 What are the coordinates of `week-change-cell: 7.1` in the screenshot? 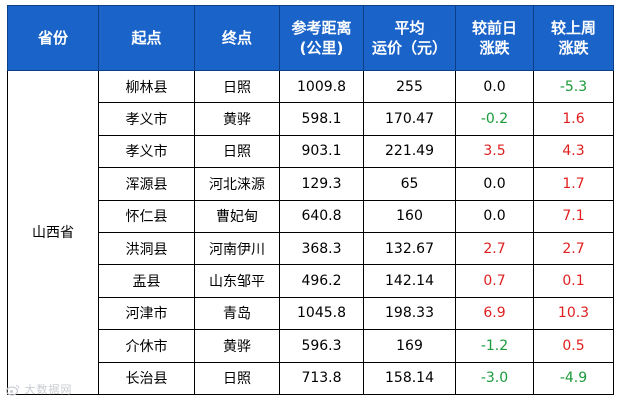 It's located at (573, 216).